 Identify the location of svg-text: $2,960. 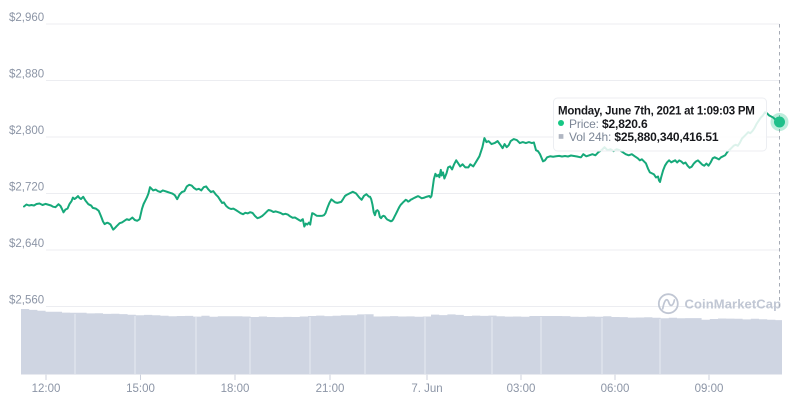
(26, 18).